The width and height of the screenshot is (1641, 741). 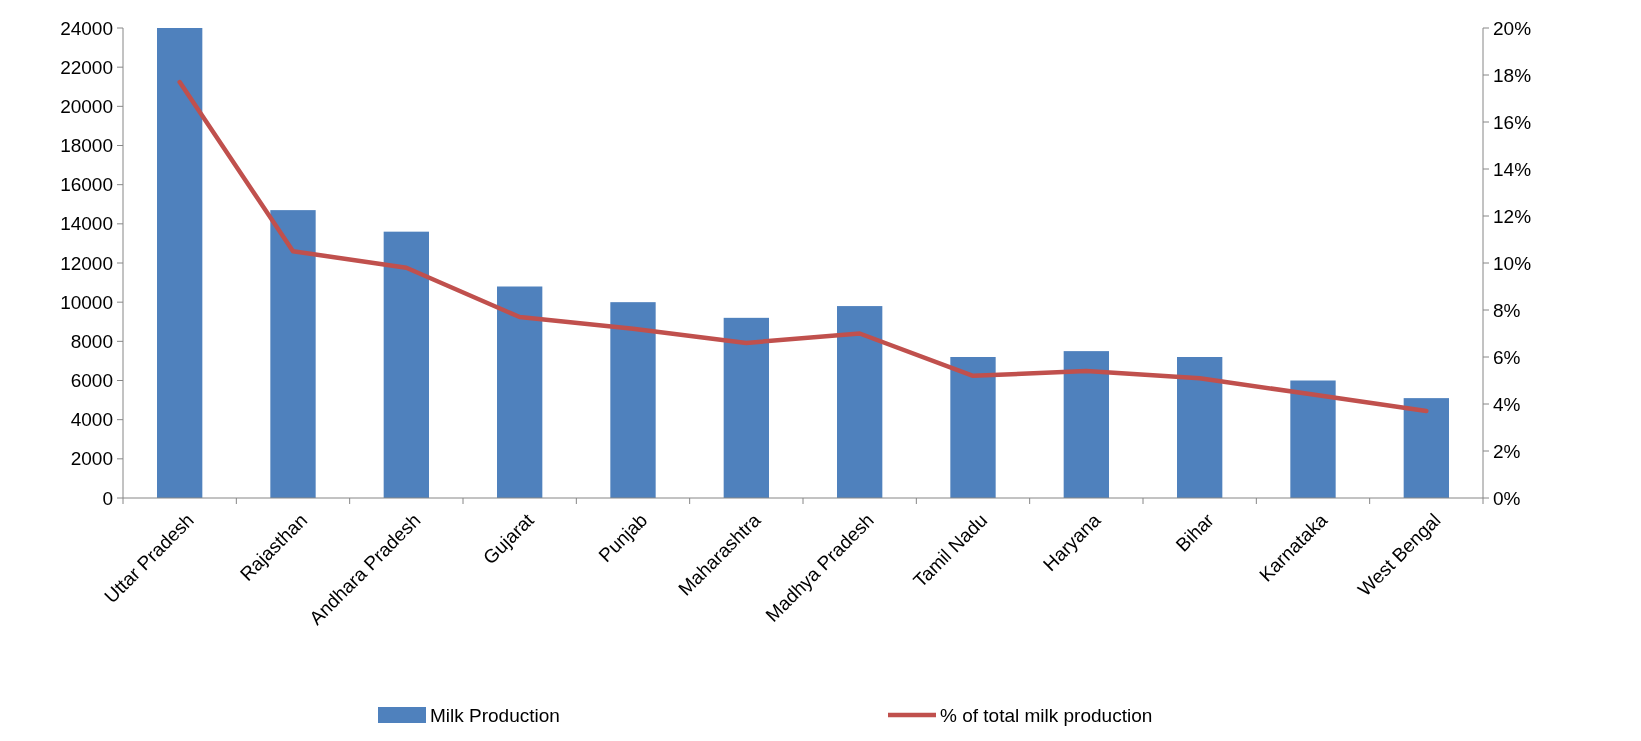 What do you see at coordinates (86, 302) in the screenshot?
I see `y-tick-label: 10000` at bounding box center [86, 302].